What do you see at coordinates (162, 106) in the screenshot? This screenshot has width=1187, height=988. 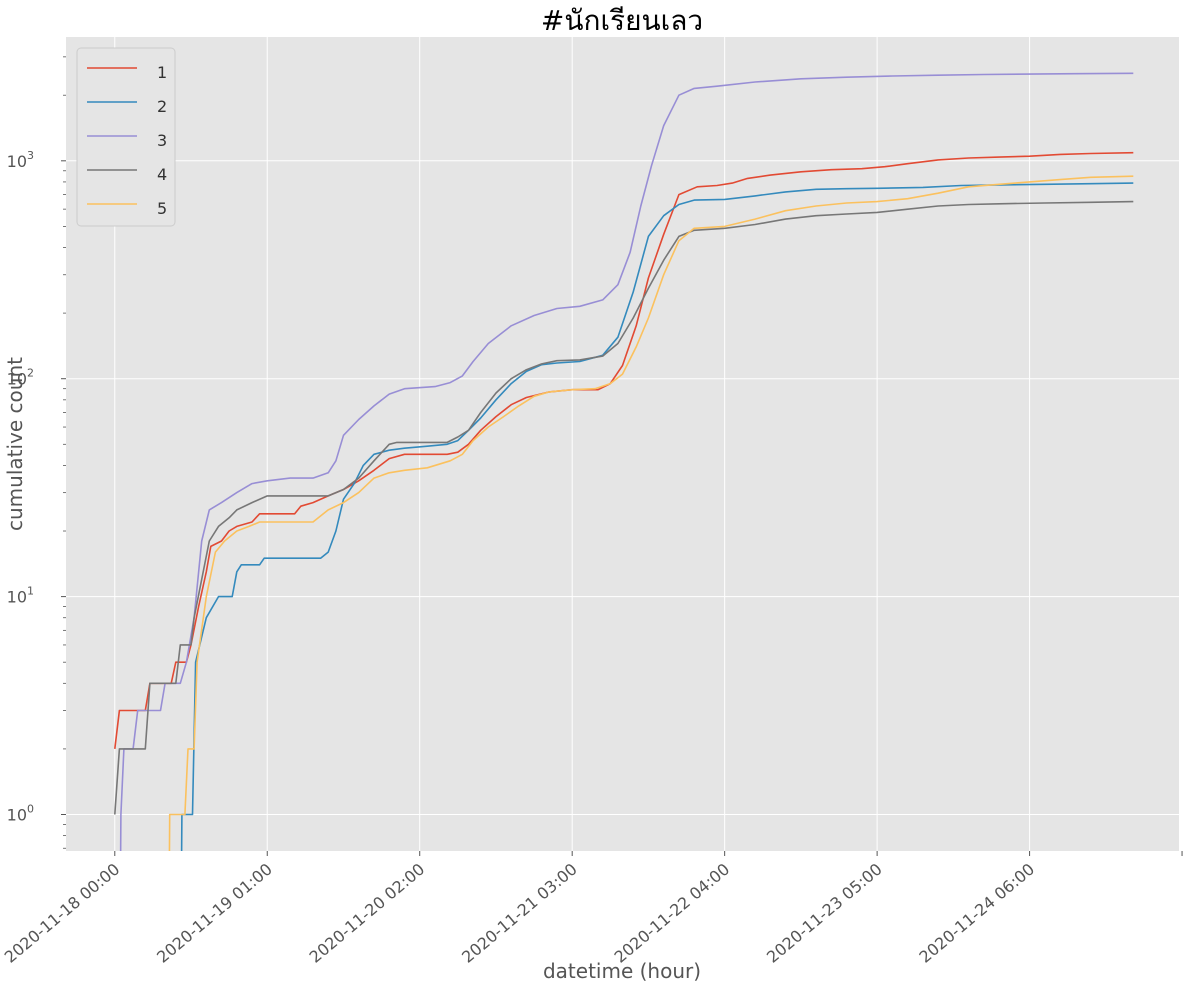 I see `legend-label-2: 2` at bounding box center [162, 106].